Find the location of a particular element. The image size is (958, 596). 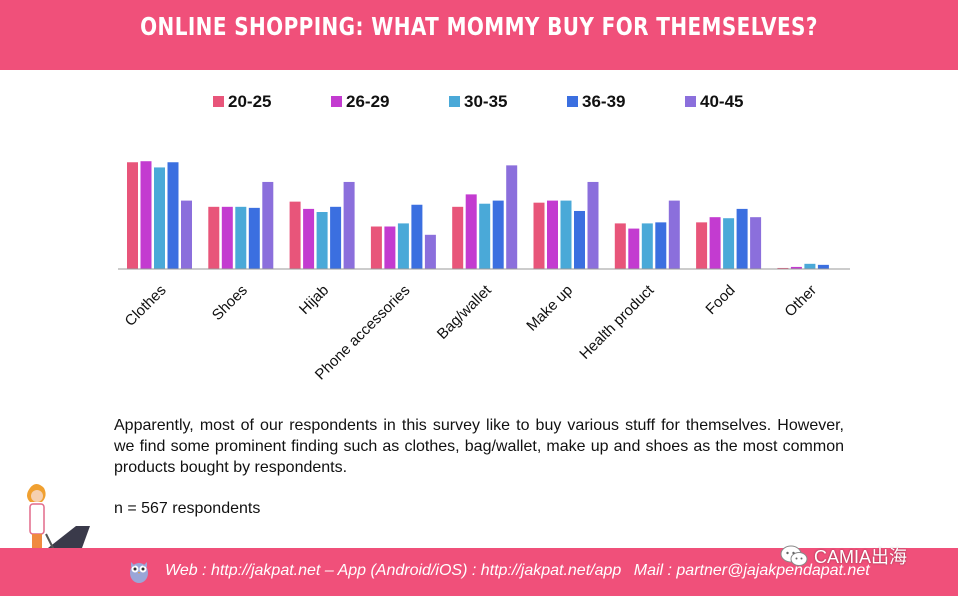

footer-mail-link: Mail : partner@jajakpendapat.net is located at coordinates (751, 570).